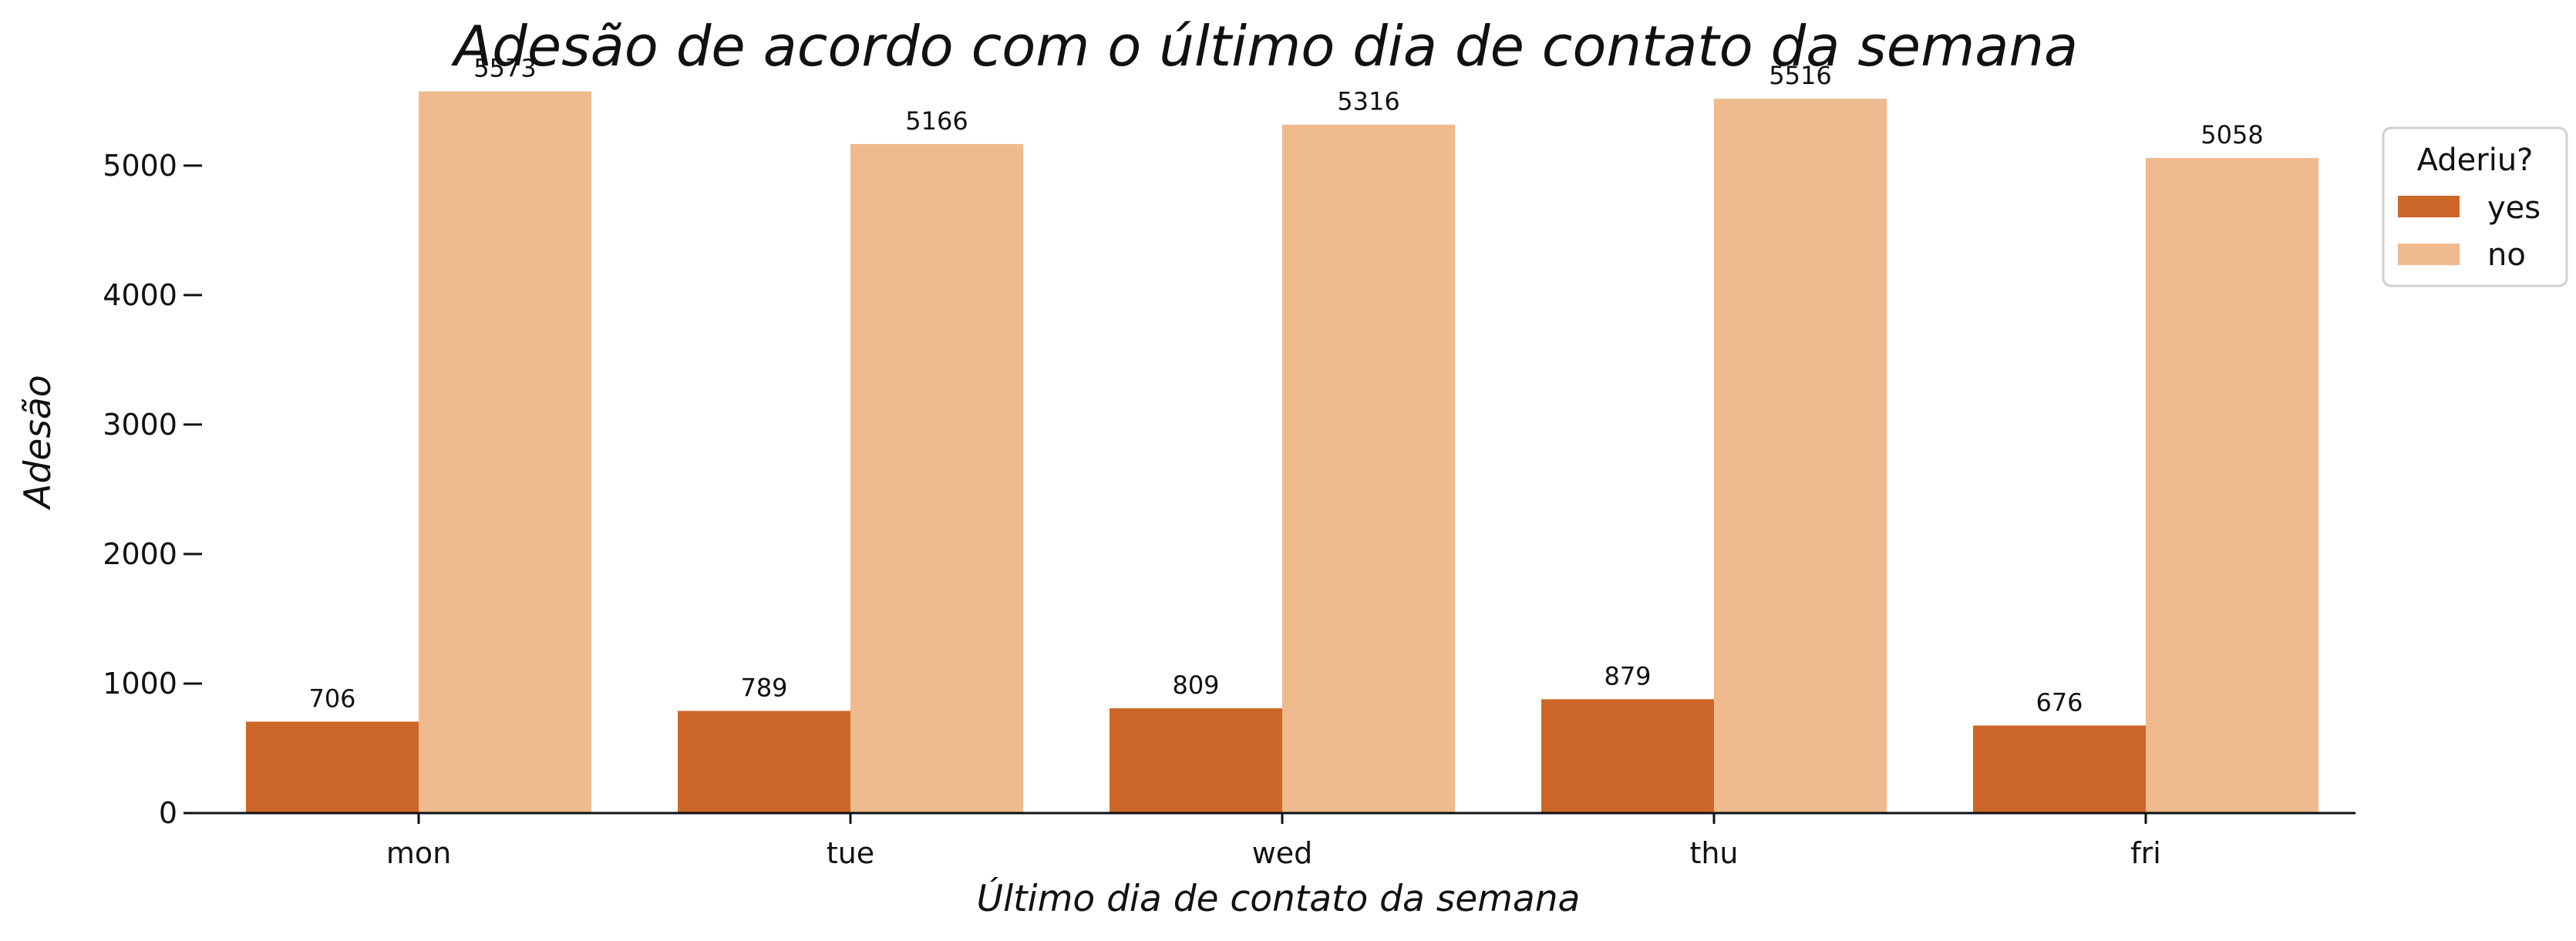  I want to click on bar-yes-thu, so click(1628, 756).